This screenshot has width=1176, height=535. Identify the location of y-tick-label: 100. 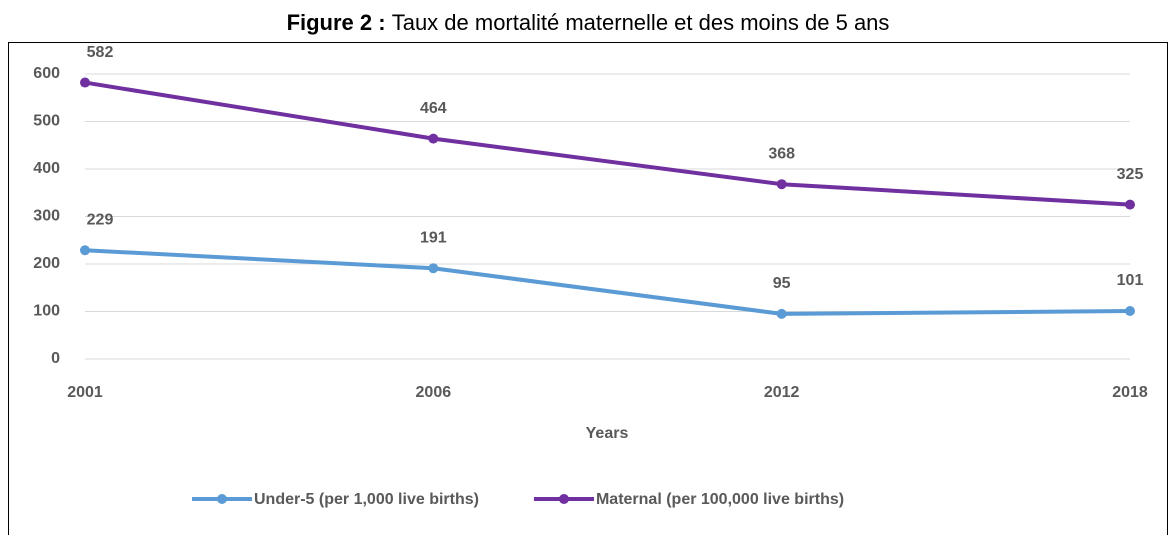
(46, 311).